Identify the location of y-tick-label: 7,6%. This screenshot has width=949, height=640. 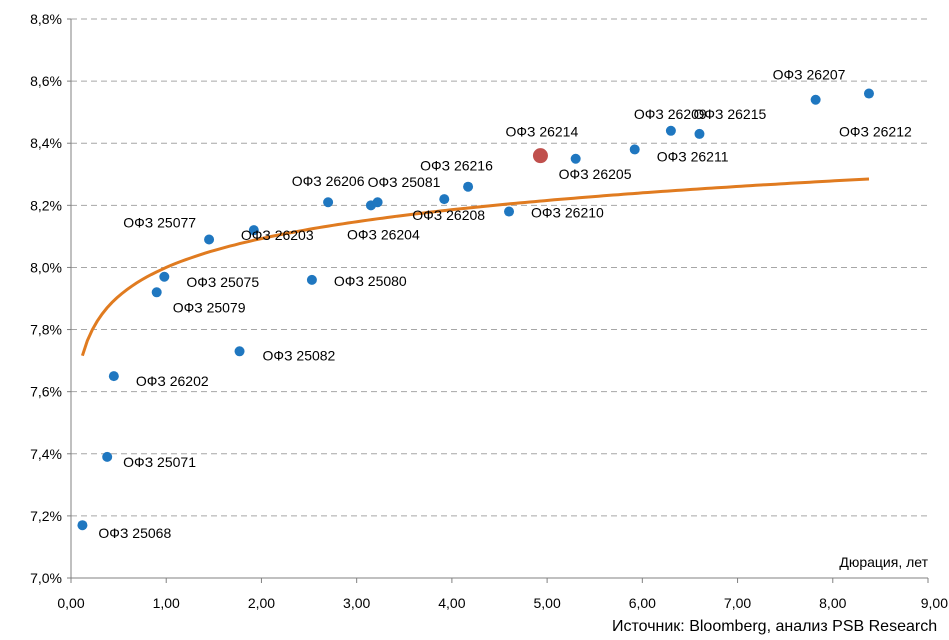
(46, 392).